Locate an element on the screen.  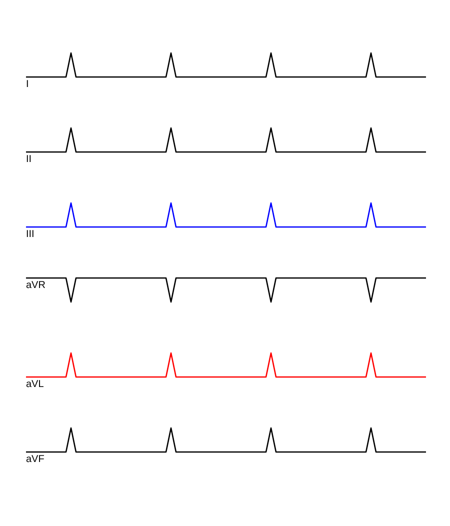
series-label: I is located at coordinates (27, 84).